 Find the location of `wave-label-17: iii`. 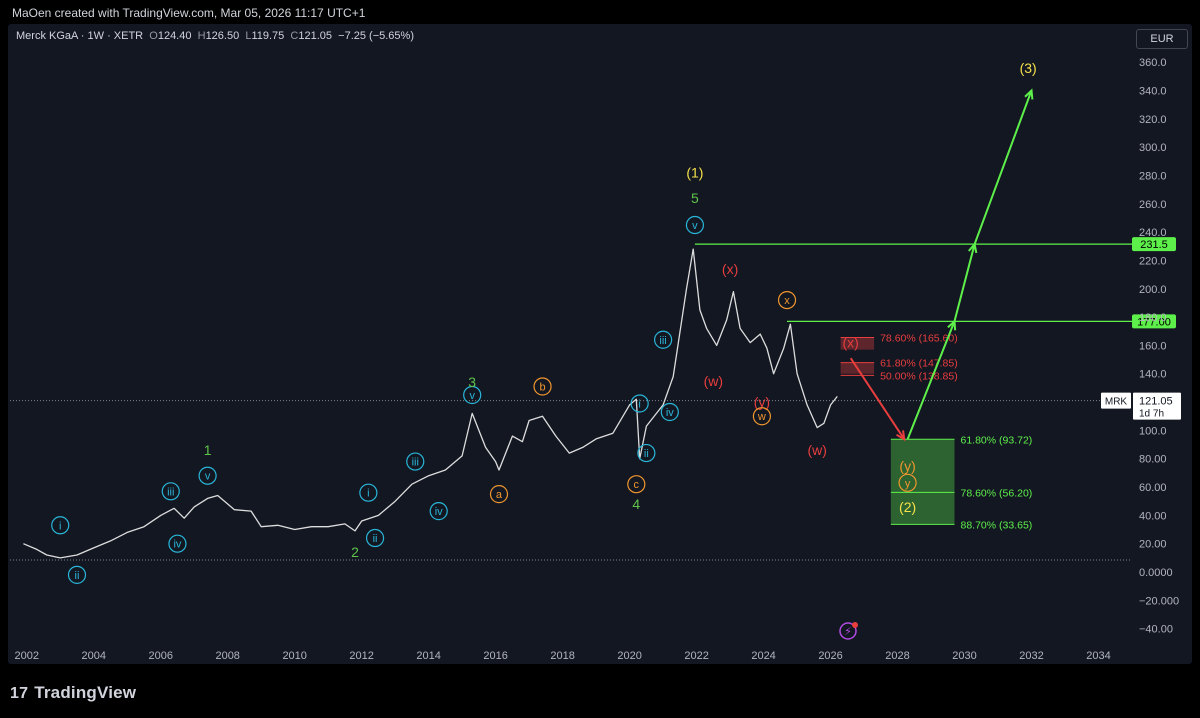

wave-label-17: iii is located at coordinates (662, 341).